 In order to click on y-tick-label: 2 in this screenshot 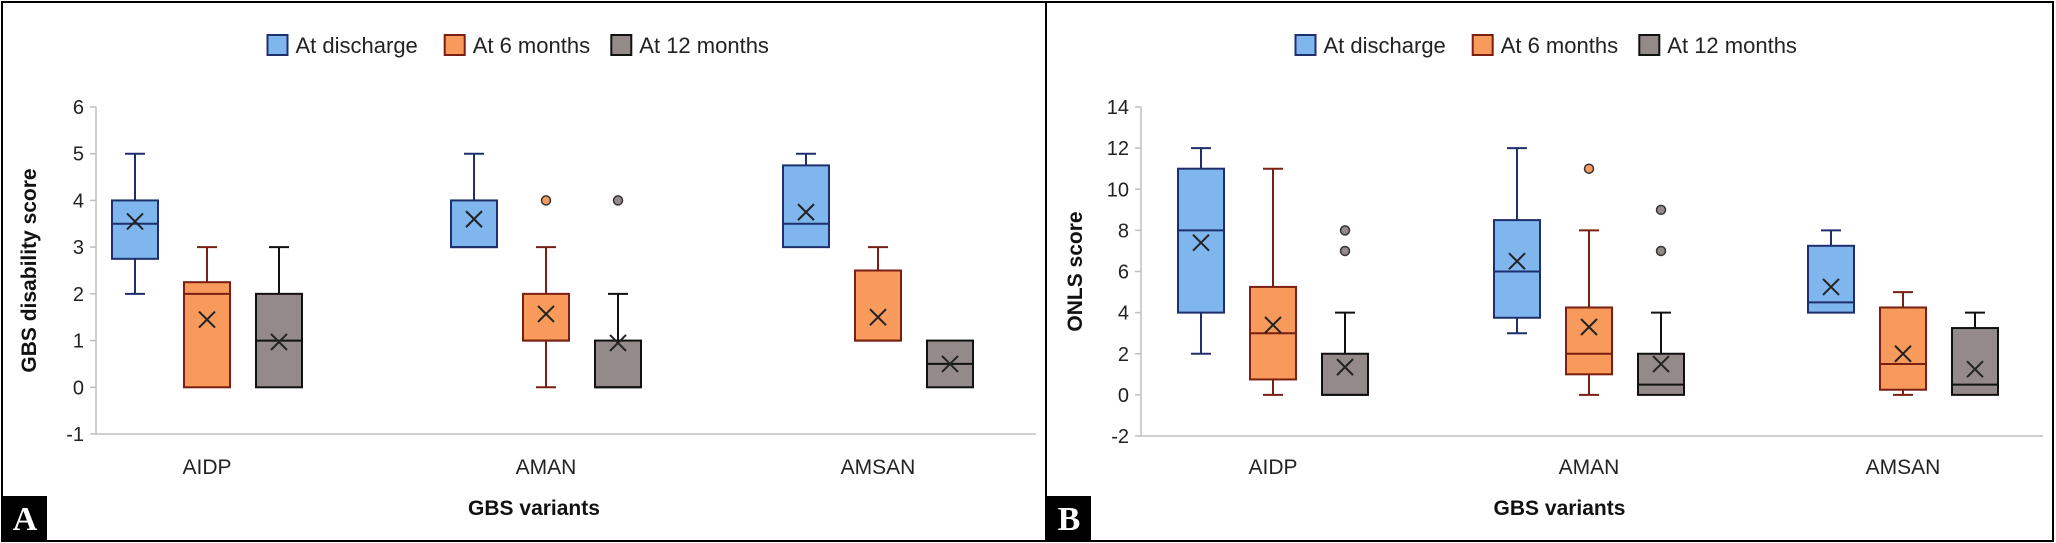, I will do `click(1123, 355)`.